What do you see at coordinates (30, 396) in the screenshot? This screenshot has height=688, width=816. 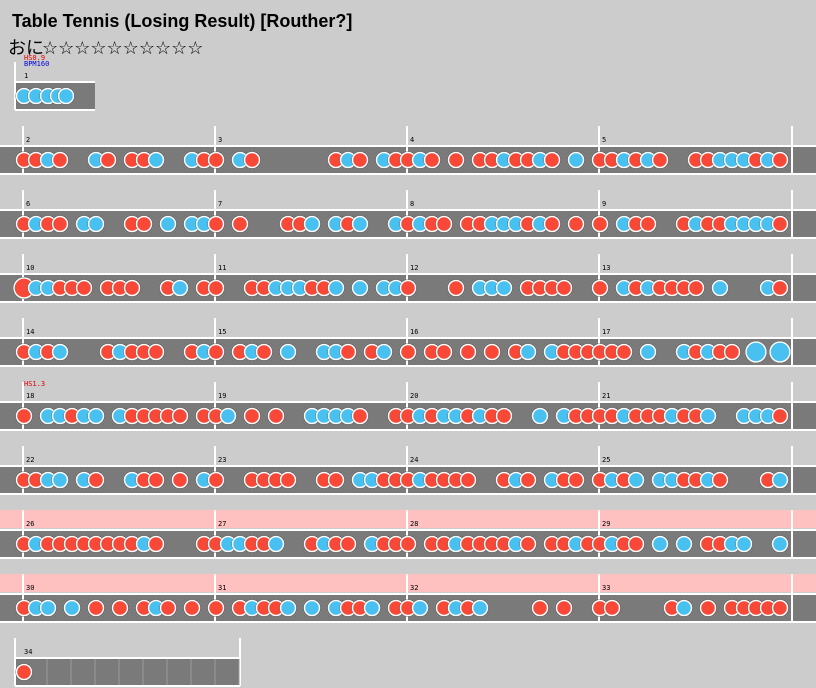 I see `measure-number: 18` at bounding box center [30, 396].